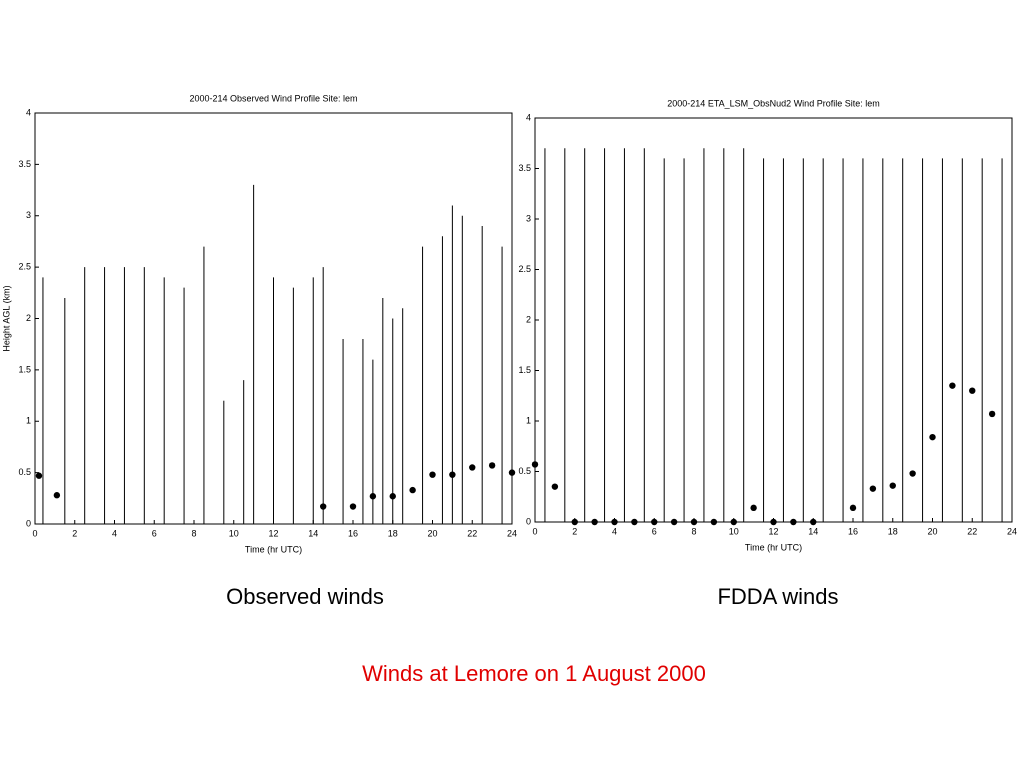 The height and width of the screenshot is (773, 1024). I want to click on caption: FDDA winds, so click(777, 596).